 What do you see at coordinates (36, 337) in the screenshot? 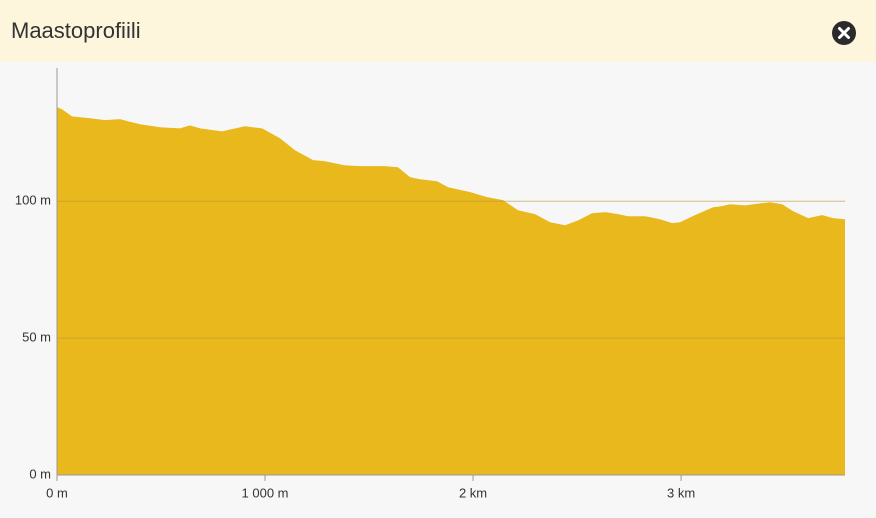
I see `y-tick-label: 50 m` at bounding box center [36, 337].